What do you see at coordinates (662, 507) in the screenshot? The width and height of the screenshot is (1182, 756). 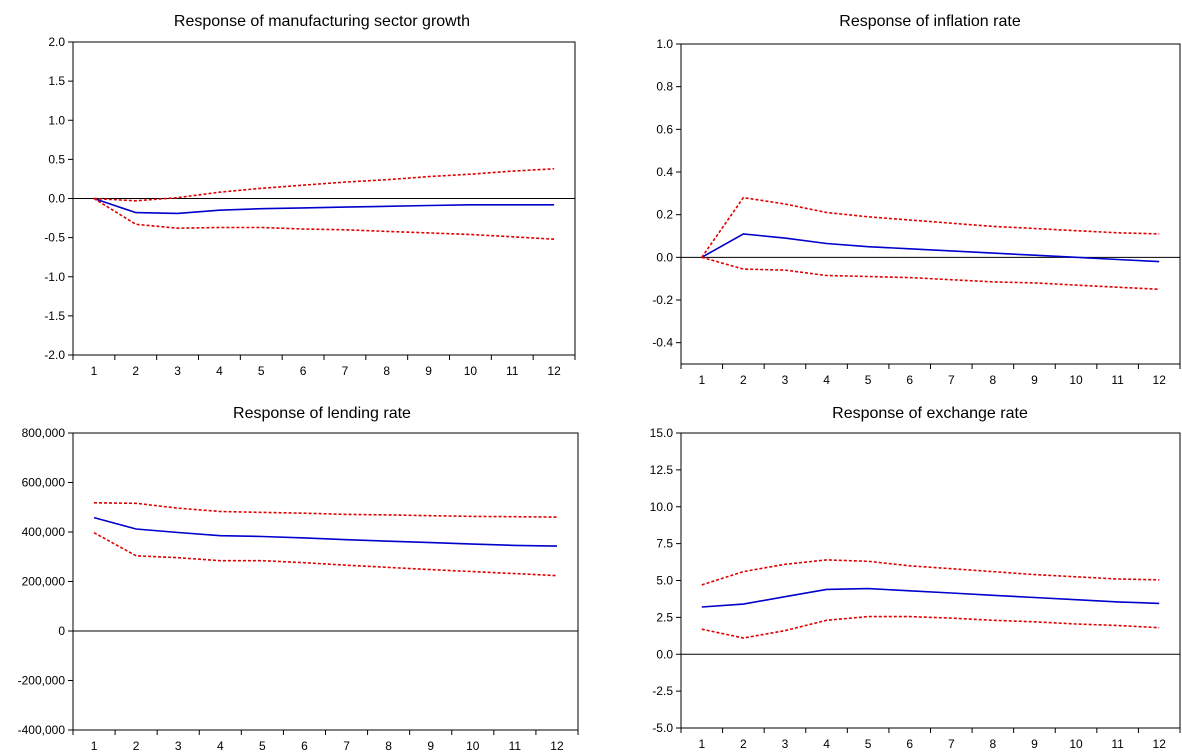 I see `y-tick-label: 10.0` at bounding box center [662, 507].